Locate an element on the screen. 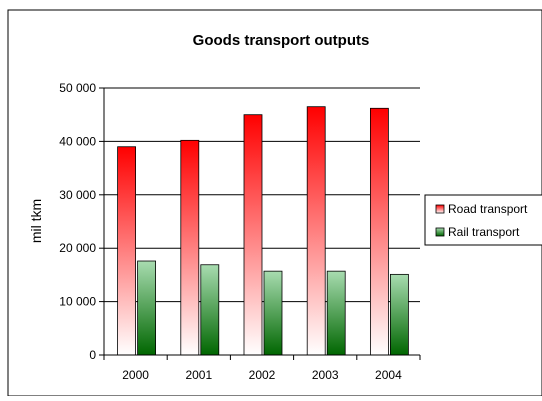 This screenshot has width=542, height=401. legend: Road transport Rail transport is located at coordinates (483, 220).